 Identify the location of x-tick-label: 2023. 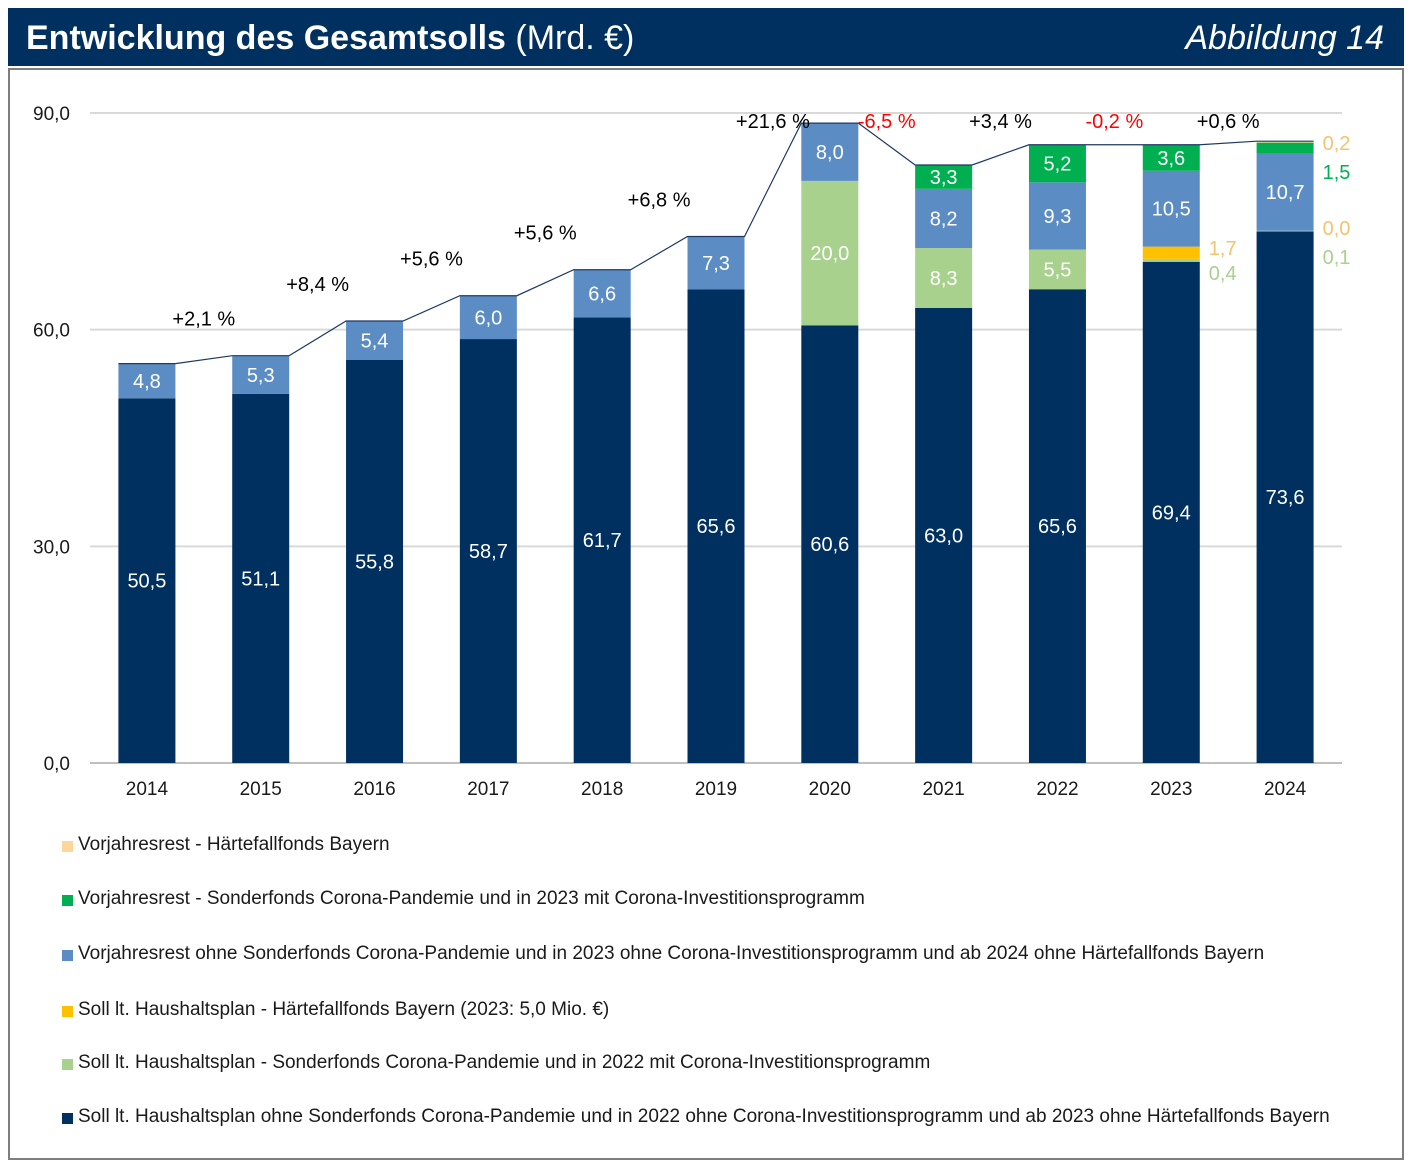
(1171, 789).